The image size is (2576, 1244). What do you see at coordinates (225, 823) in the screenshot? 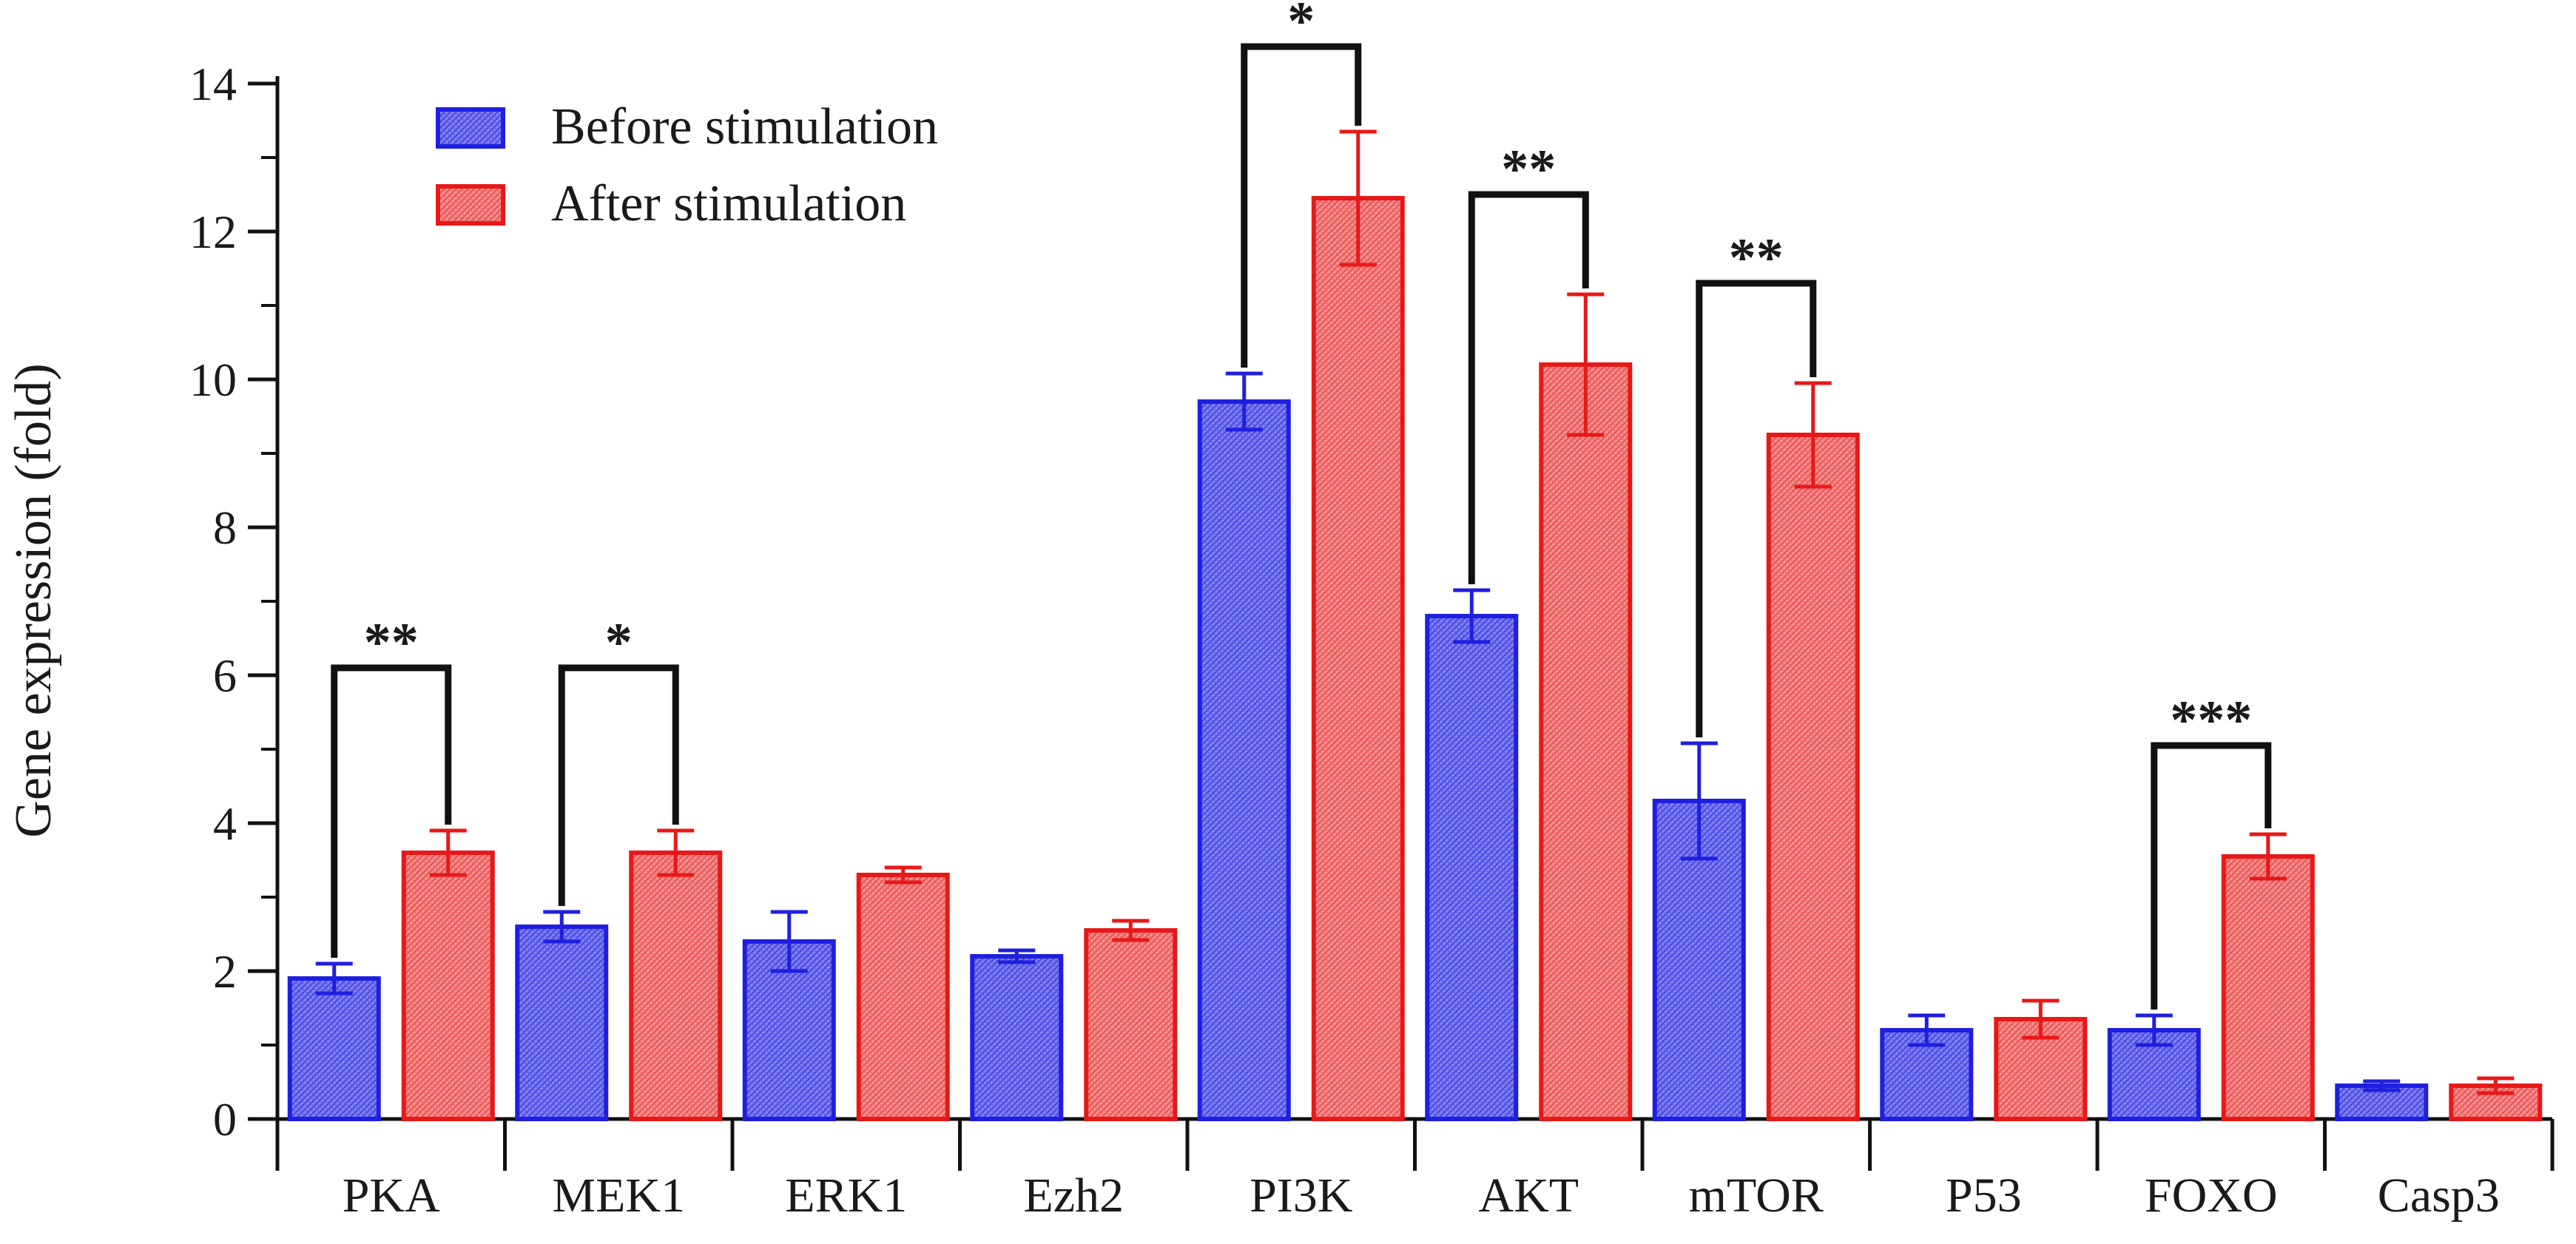
I see `y-tick-label: 4` at bounding box center [225, 823].